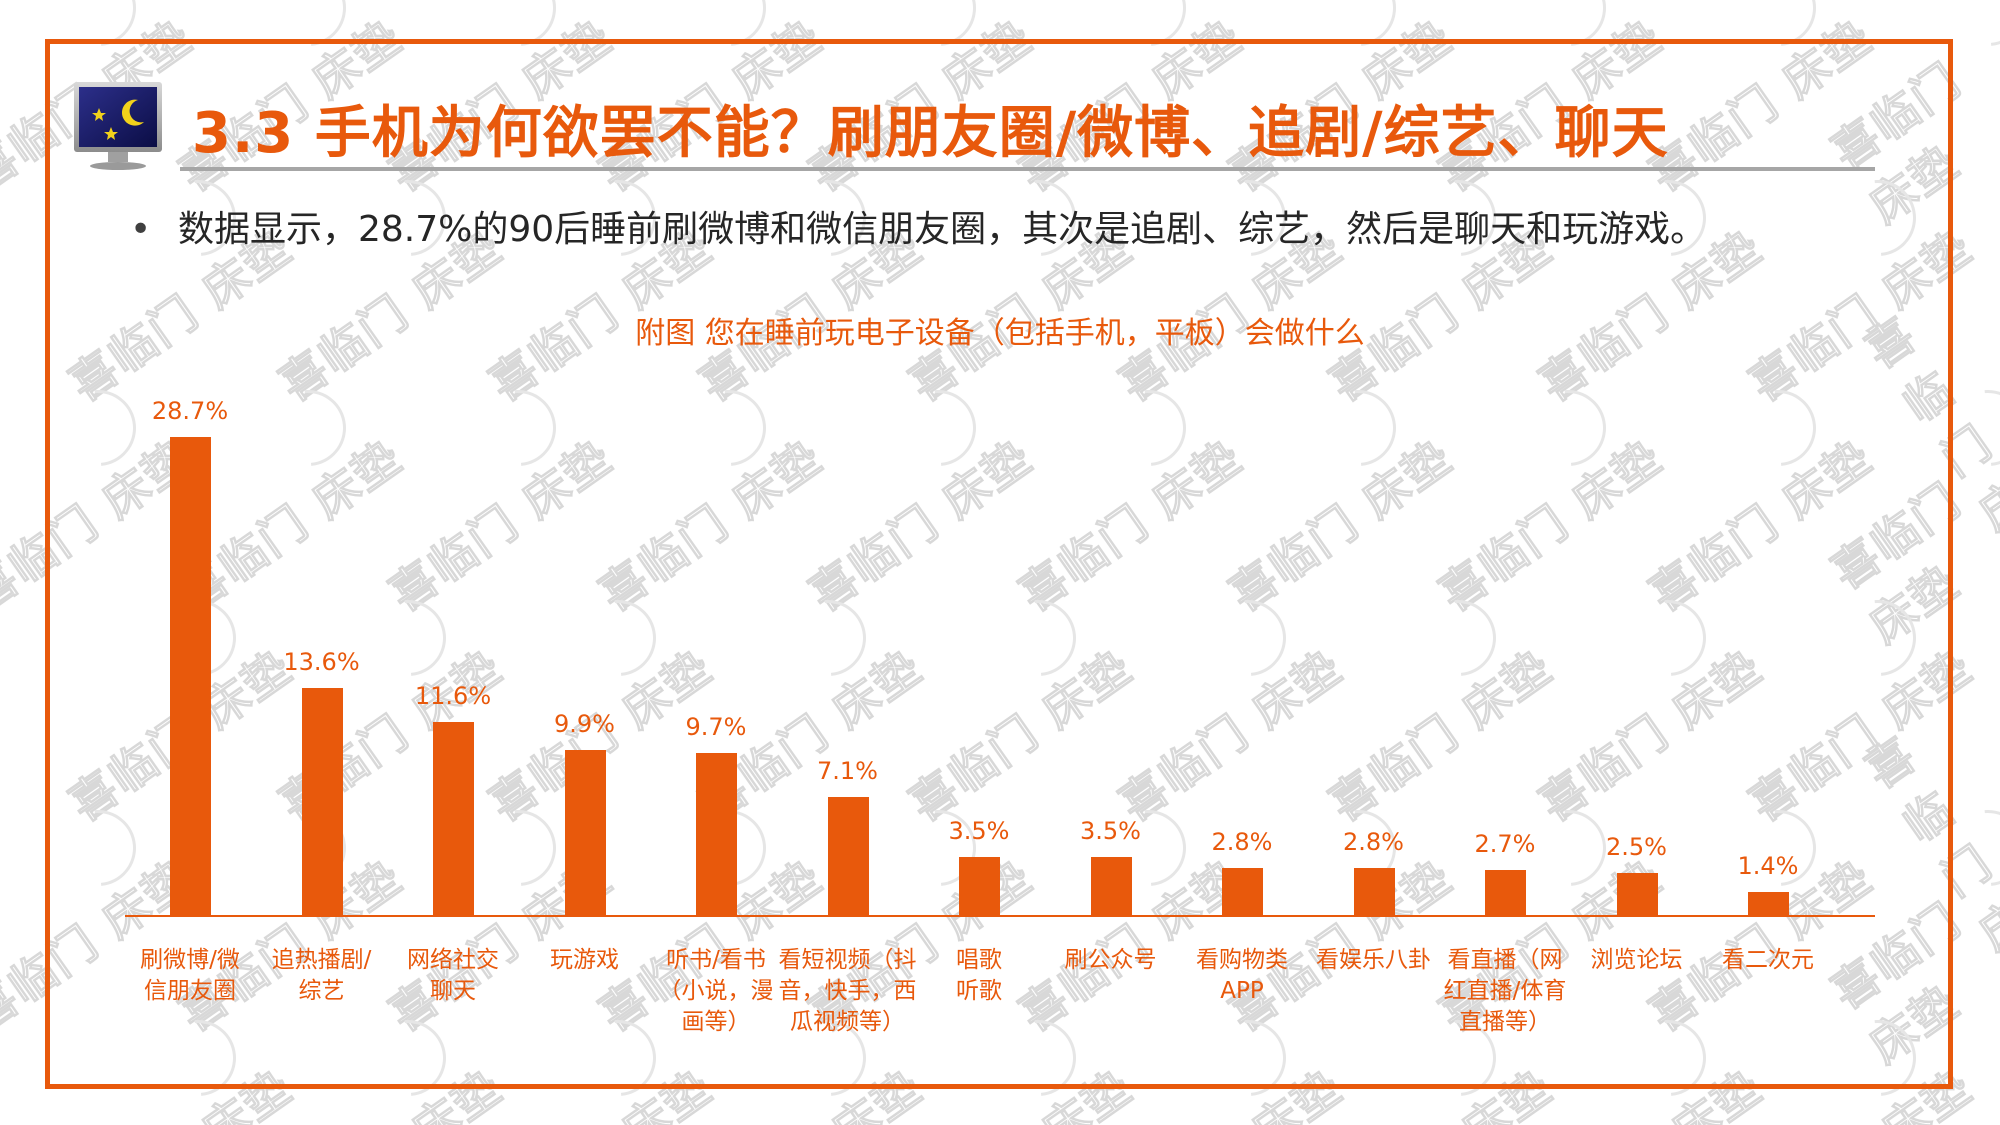  I want to click on x-axis-line, so click(1000, 916).